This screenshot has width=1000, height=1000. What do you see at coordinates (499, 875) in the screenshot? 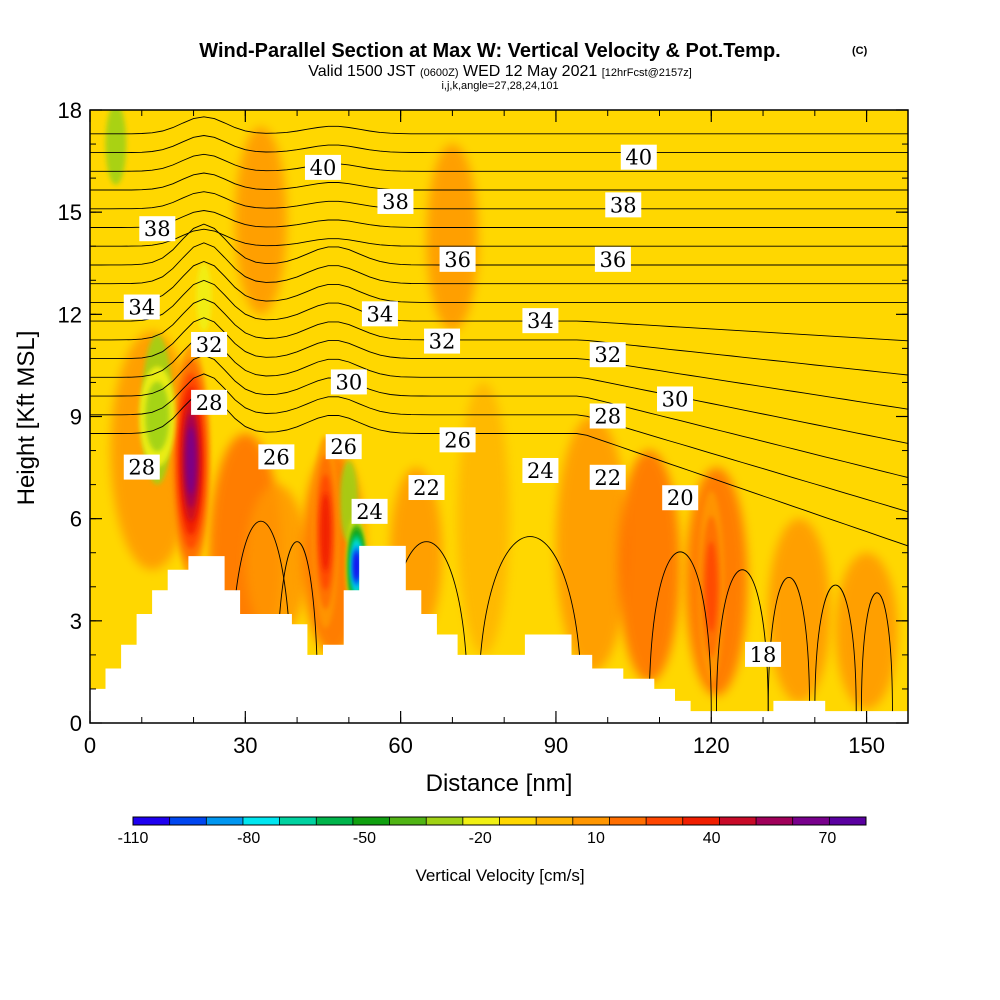
I see `colorbar-label: Vertical Velocity [cm/s]` at bounding box center [499, 875].